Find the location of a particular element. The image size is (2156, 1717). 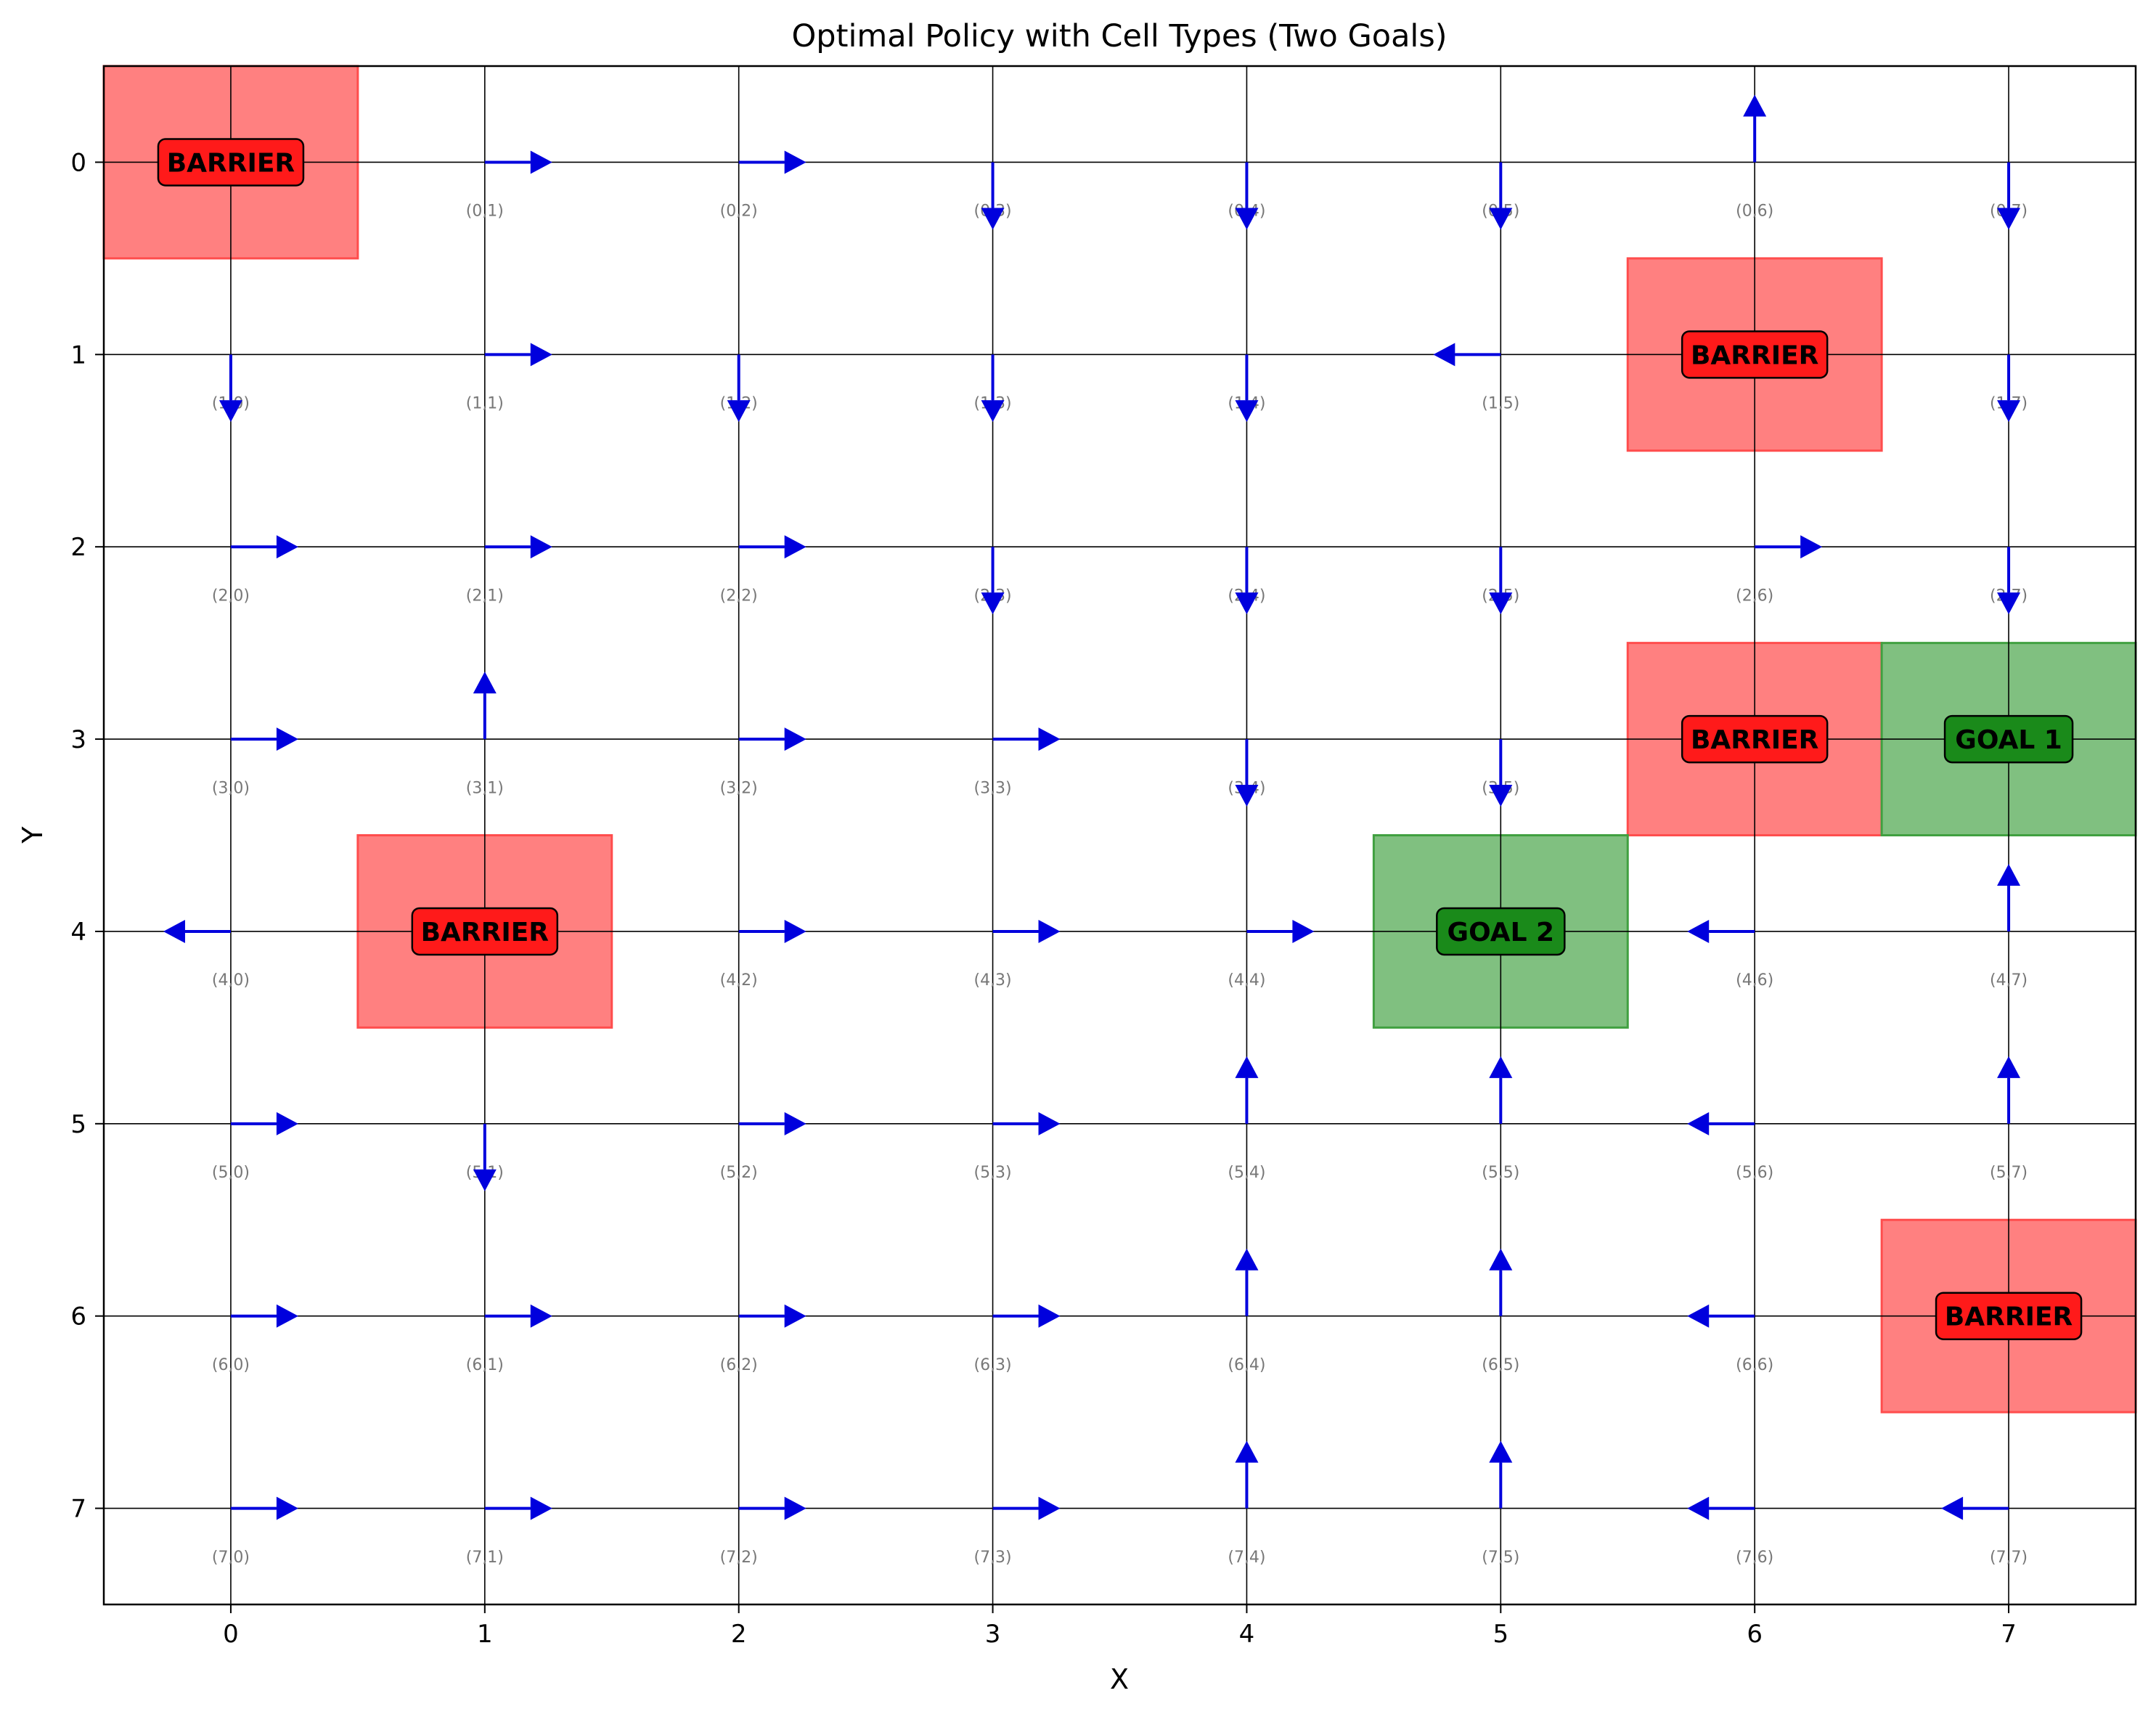

x-tick-label: 7 is located at coordinates (2009, 1634).